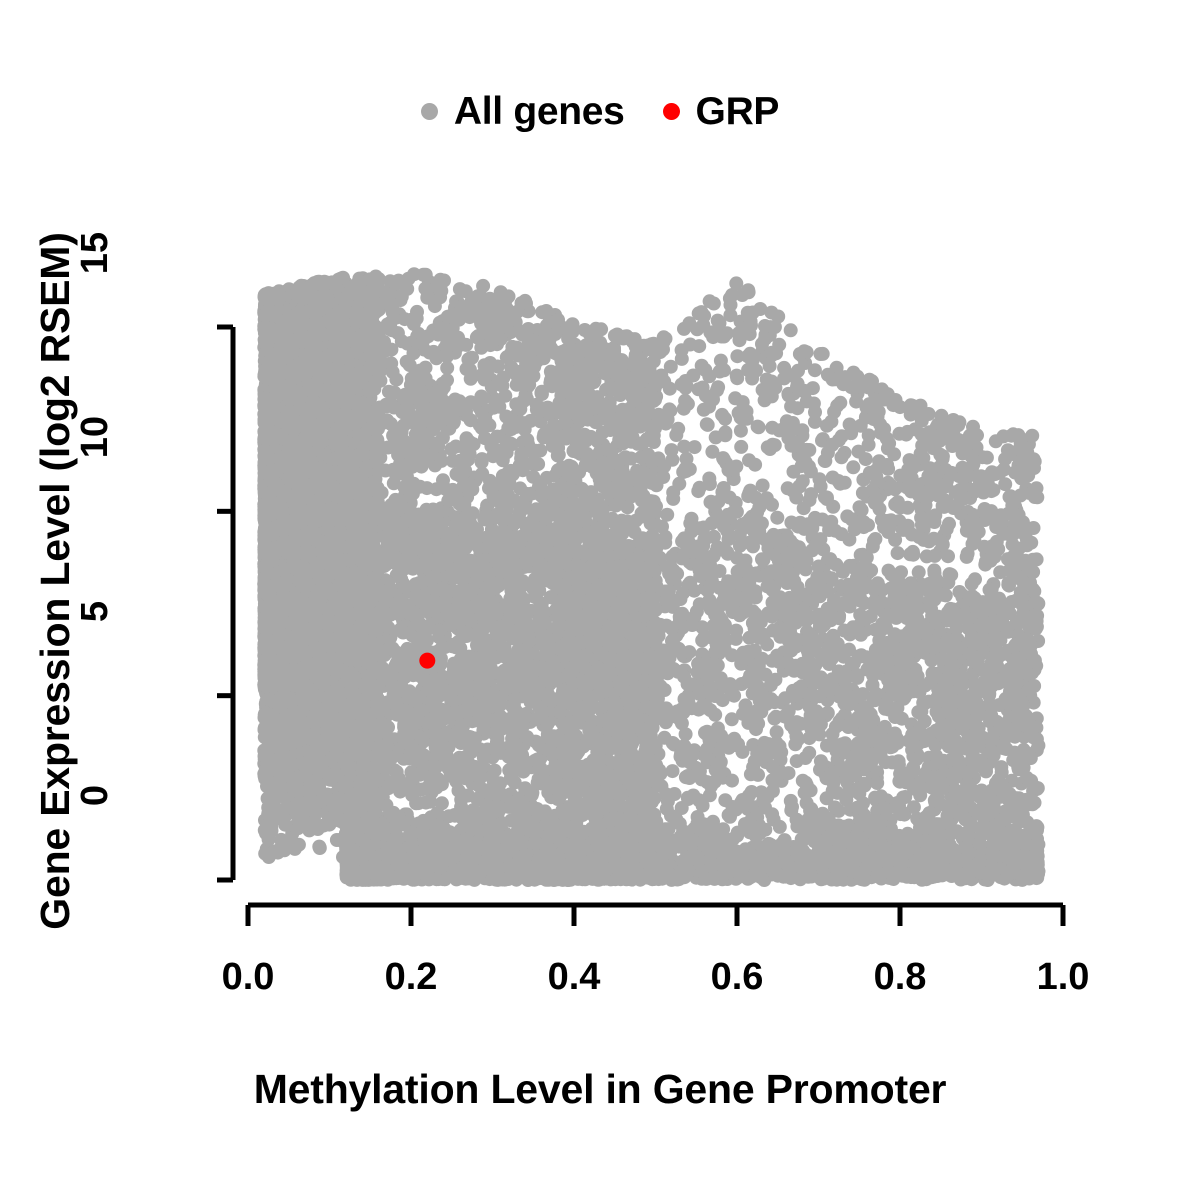 This screenshot has width=1200, height=1200. I want to click on legend-entry-grp: GRP, so click(721, 111).